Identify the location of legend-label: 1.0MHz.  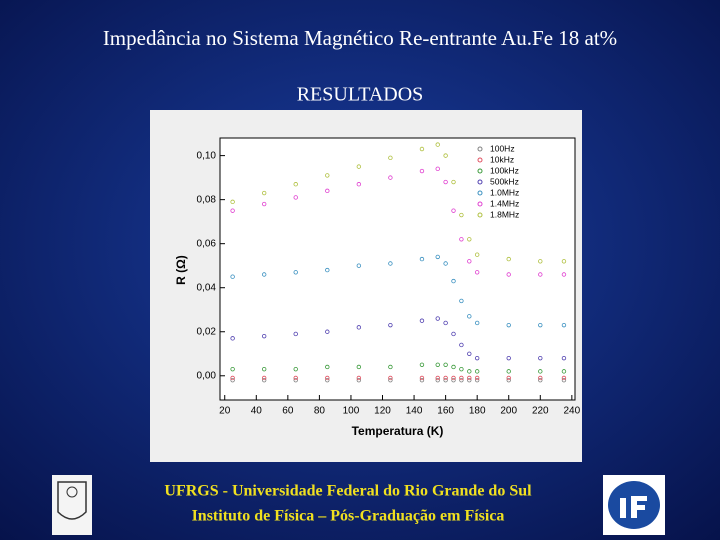
(504, 192).